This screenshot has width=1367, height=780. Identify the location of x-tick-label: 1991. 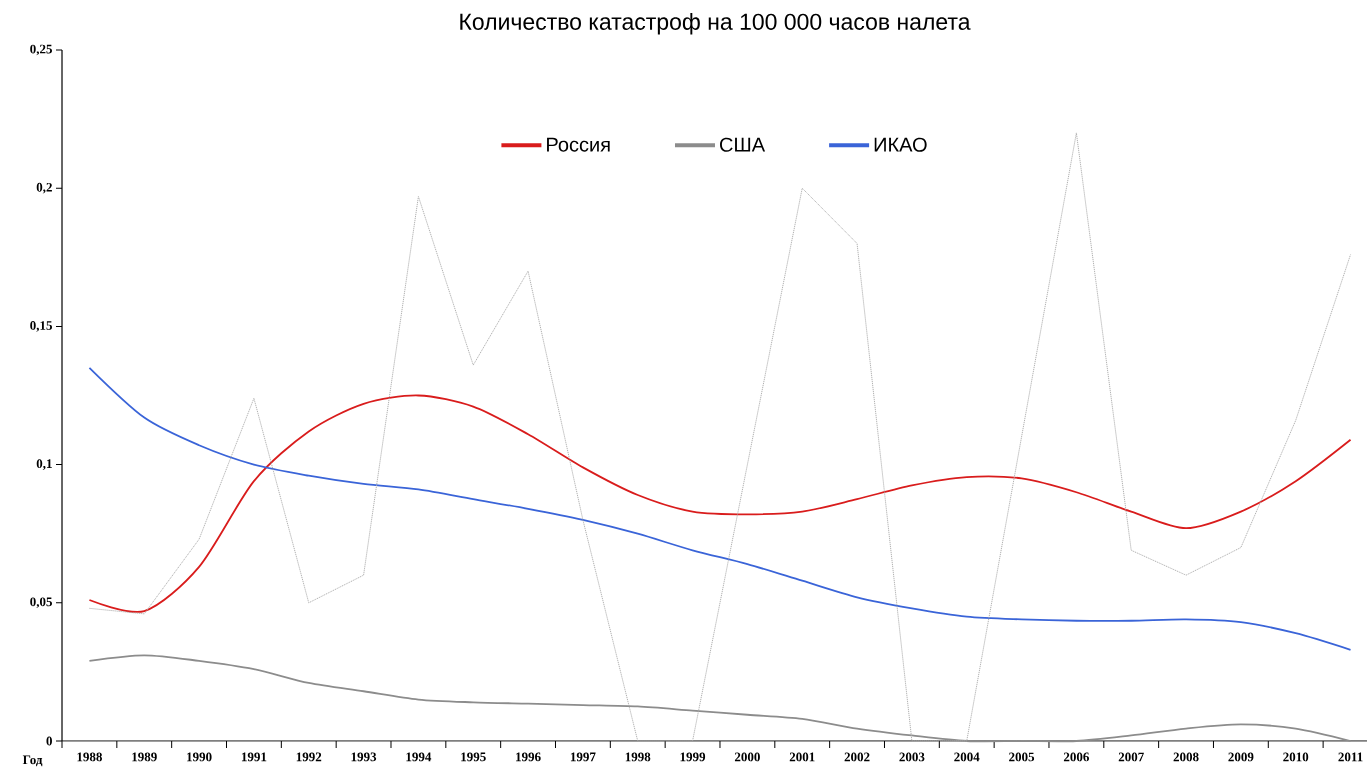
(254, 757).